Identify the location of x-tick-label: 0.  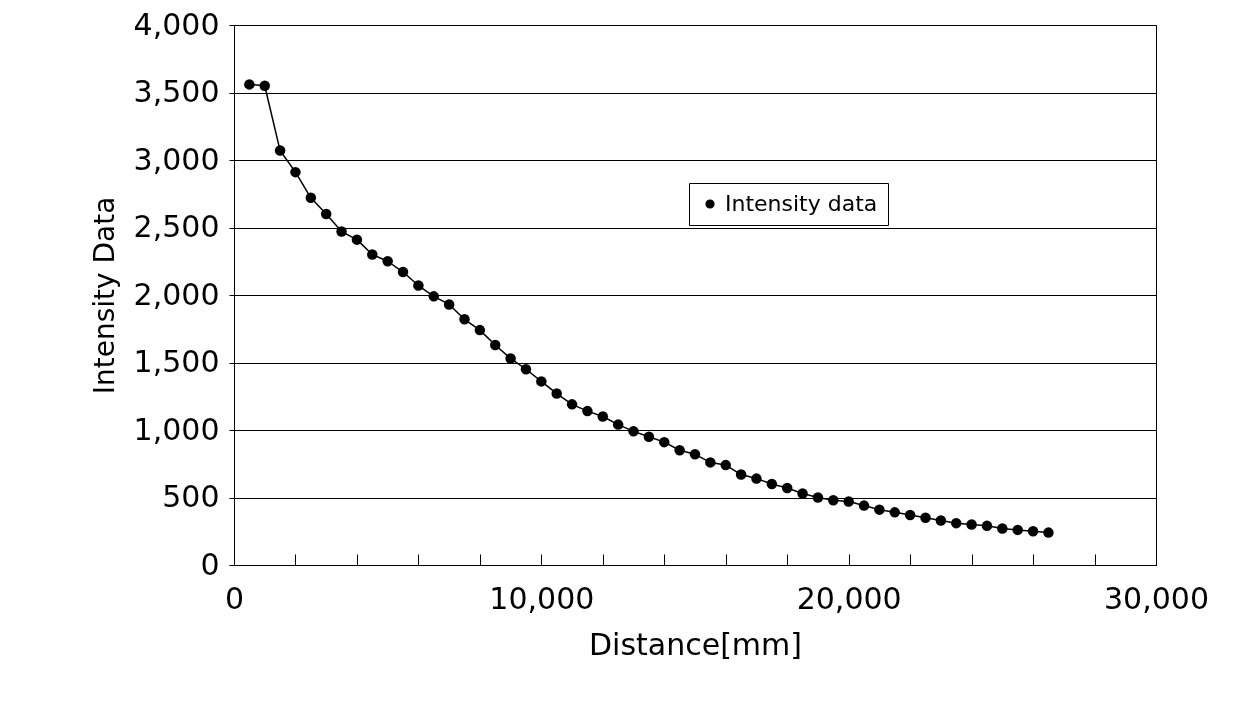
(234, 598).